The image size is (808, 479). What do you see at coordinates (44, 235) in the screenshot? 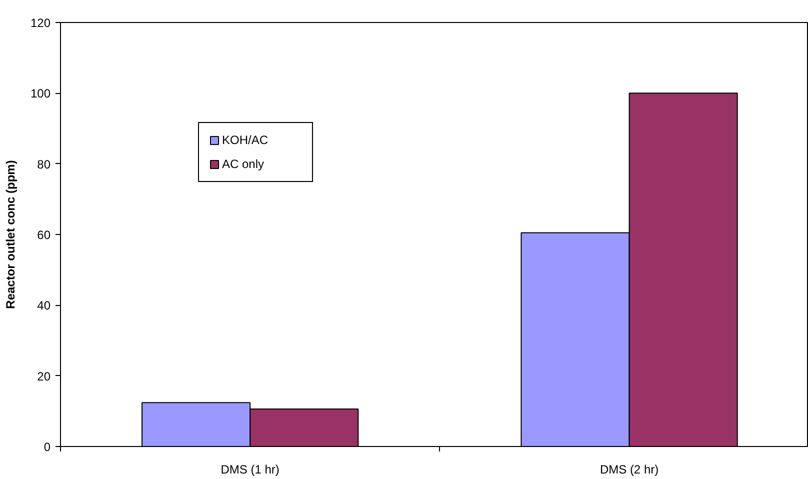
I see `y-tick-label: 60` at bounding box center [44, 235].